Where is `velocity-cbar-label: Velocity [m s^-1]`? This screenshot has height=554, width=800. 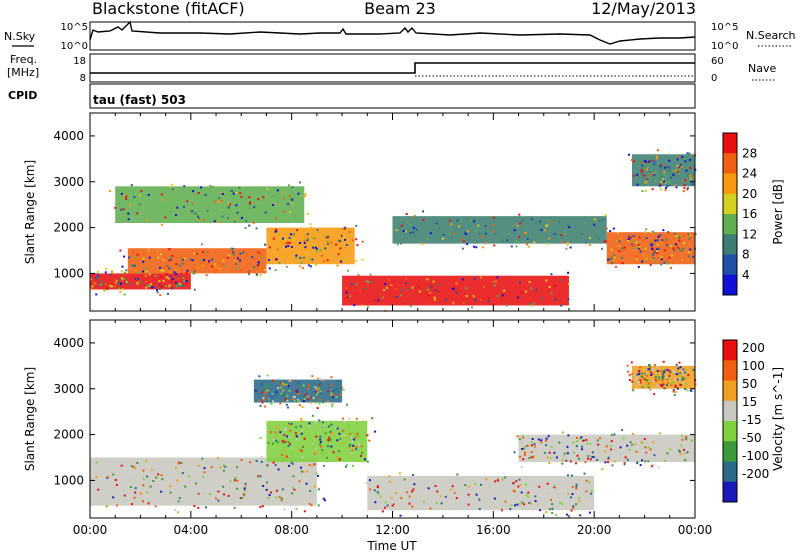 velocity-cbar-label: Velocity [m s^-1] is located at coordinates (778, 419).